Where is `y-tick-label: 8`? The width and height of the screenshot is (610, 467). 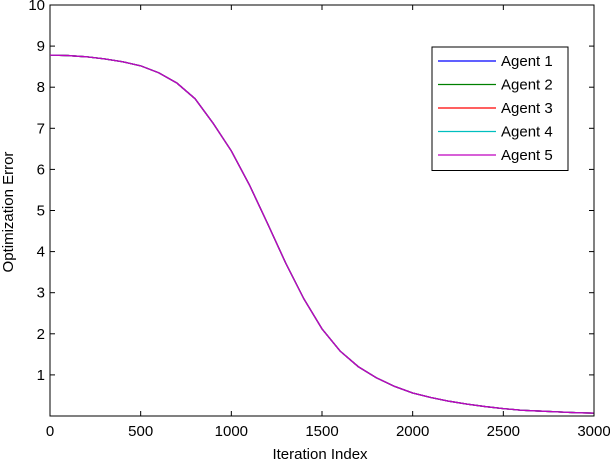 y-tick-label: 8 is located at coordinates (41, 87).